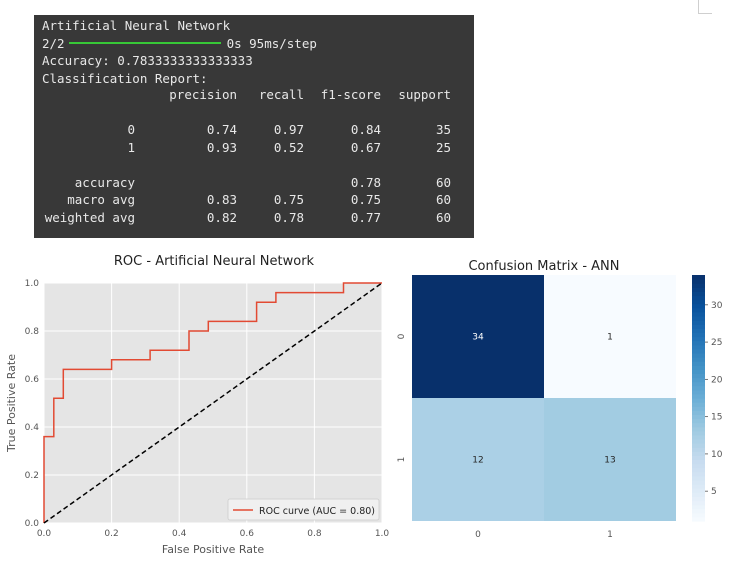  Describe the element at coordinates (478, 535) in the screenshot. I see `cm-x-tick-label: 0` at that location.